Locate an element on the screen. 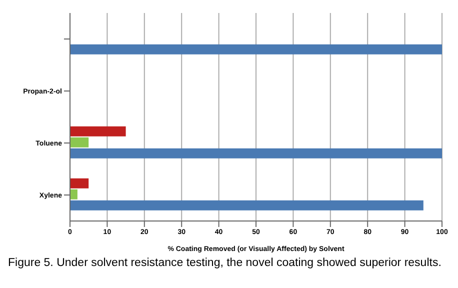  caption: Figure 5. Under solvent resistance testing, the novel coating showed superior results. is located at coordinates (225, 263).